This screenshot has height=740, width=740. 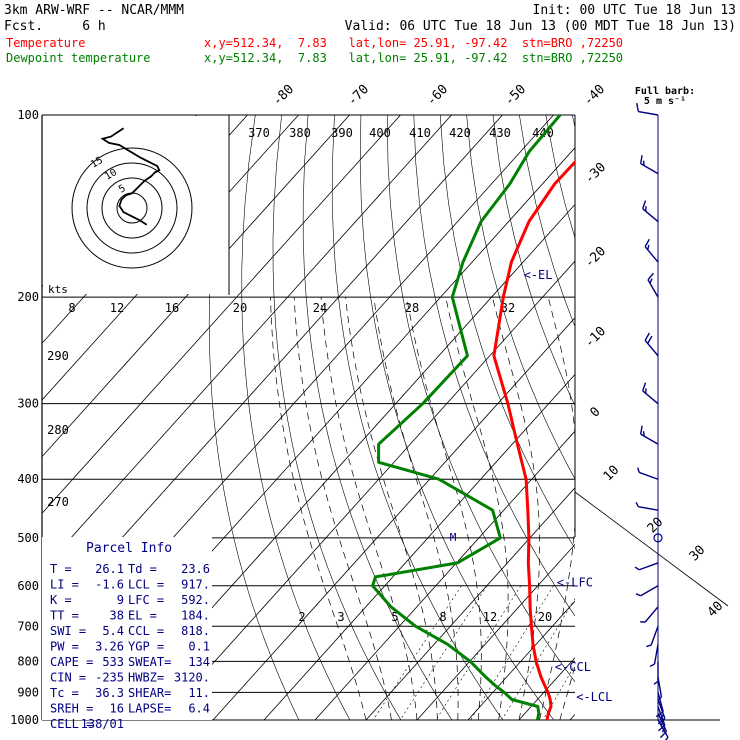 What do you see at coordinates (490, 617) in the screenshot?
I see `mixing-ratio-label-lower: 12` at bounding box center [490, 617].